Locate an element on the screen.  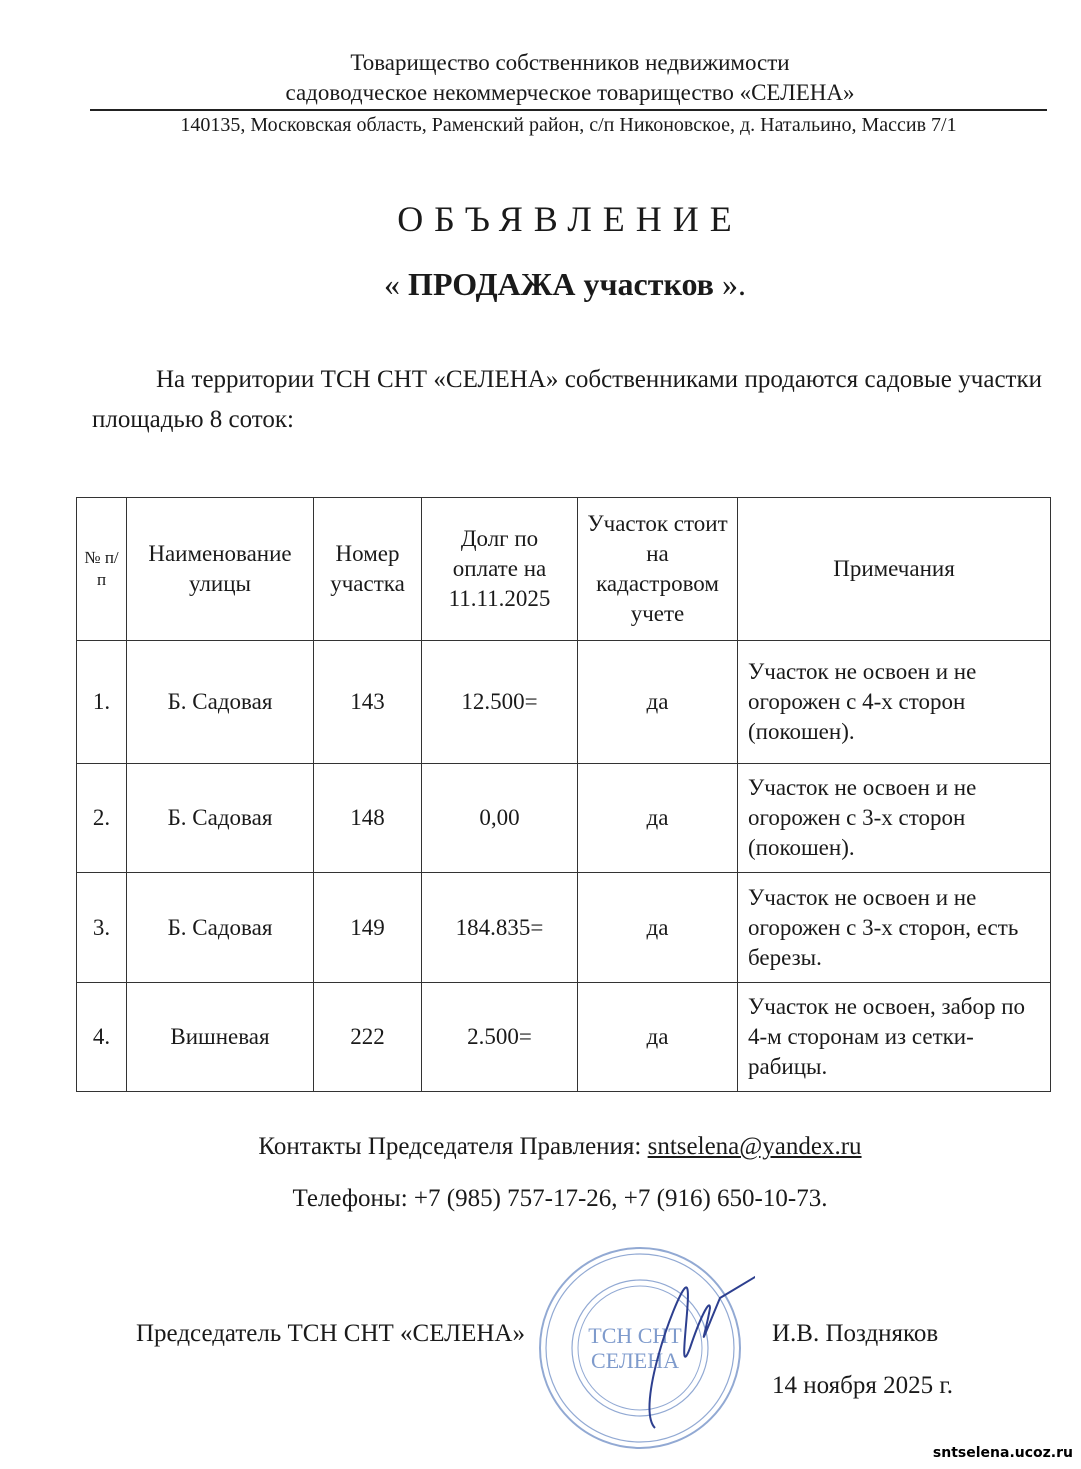
cell: 2. is located at coordinates (101, 818).